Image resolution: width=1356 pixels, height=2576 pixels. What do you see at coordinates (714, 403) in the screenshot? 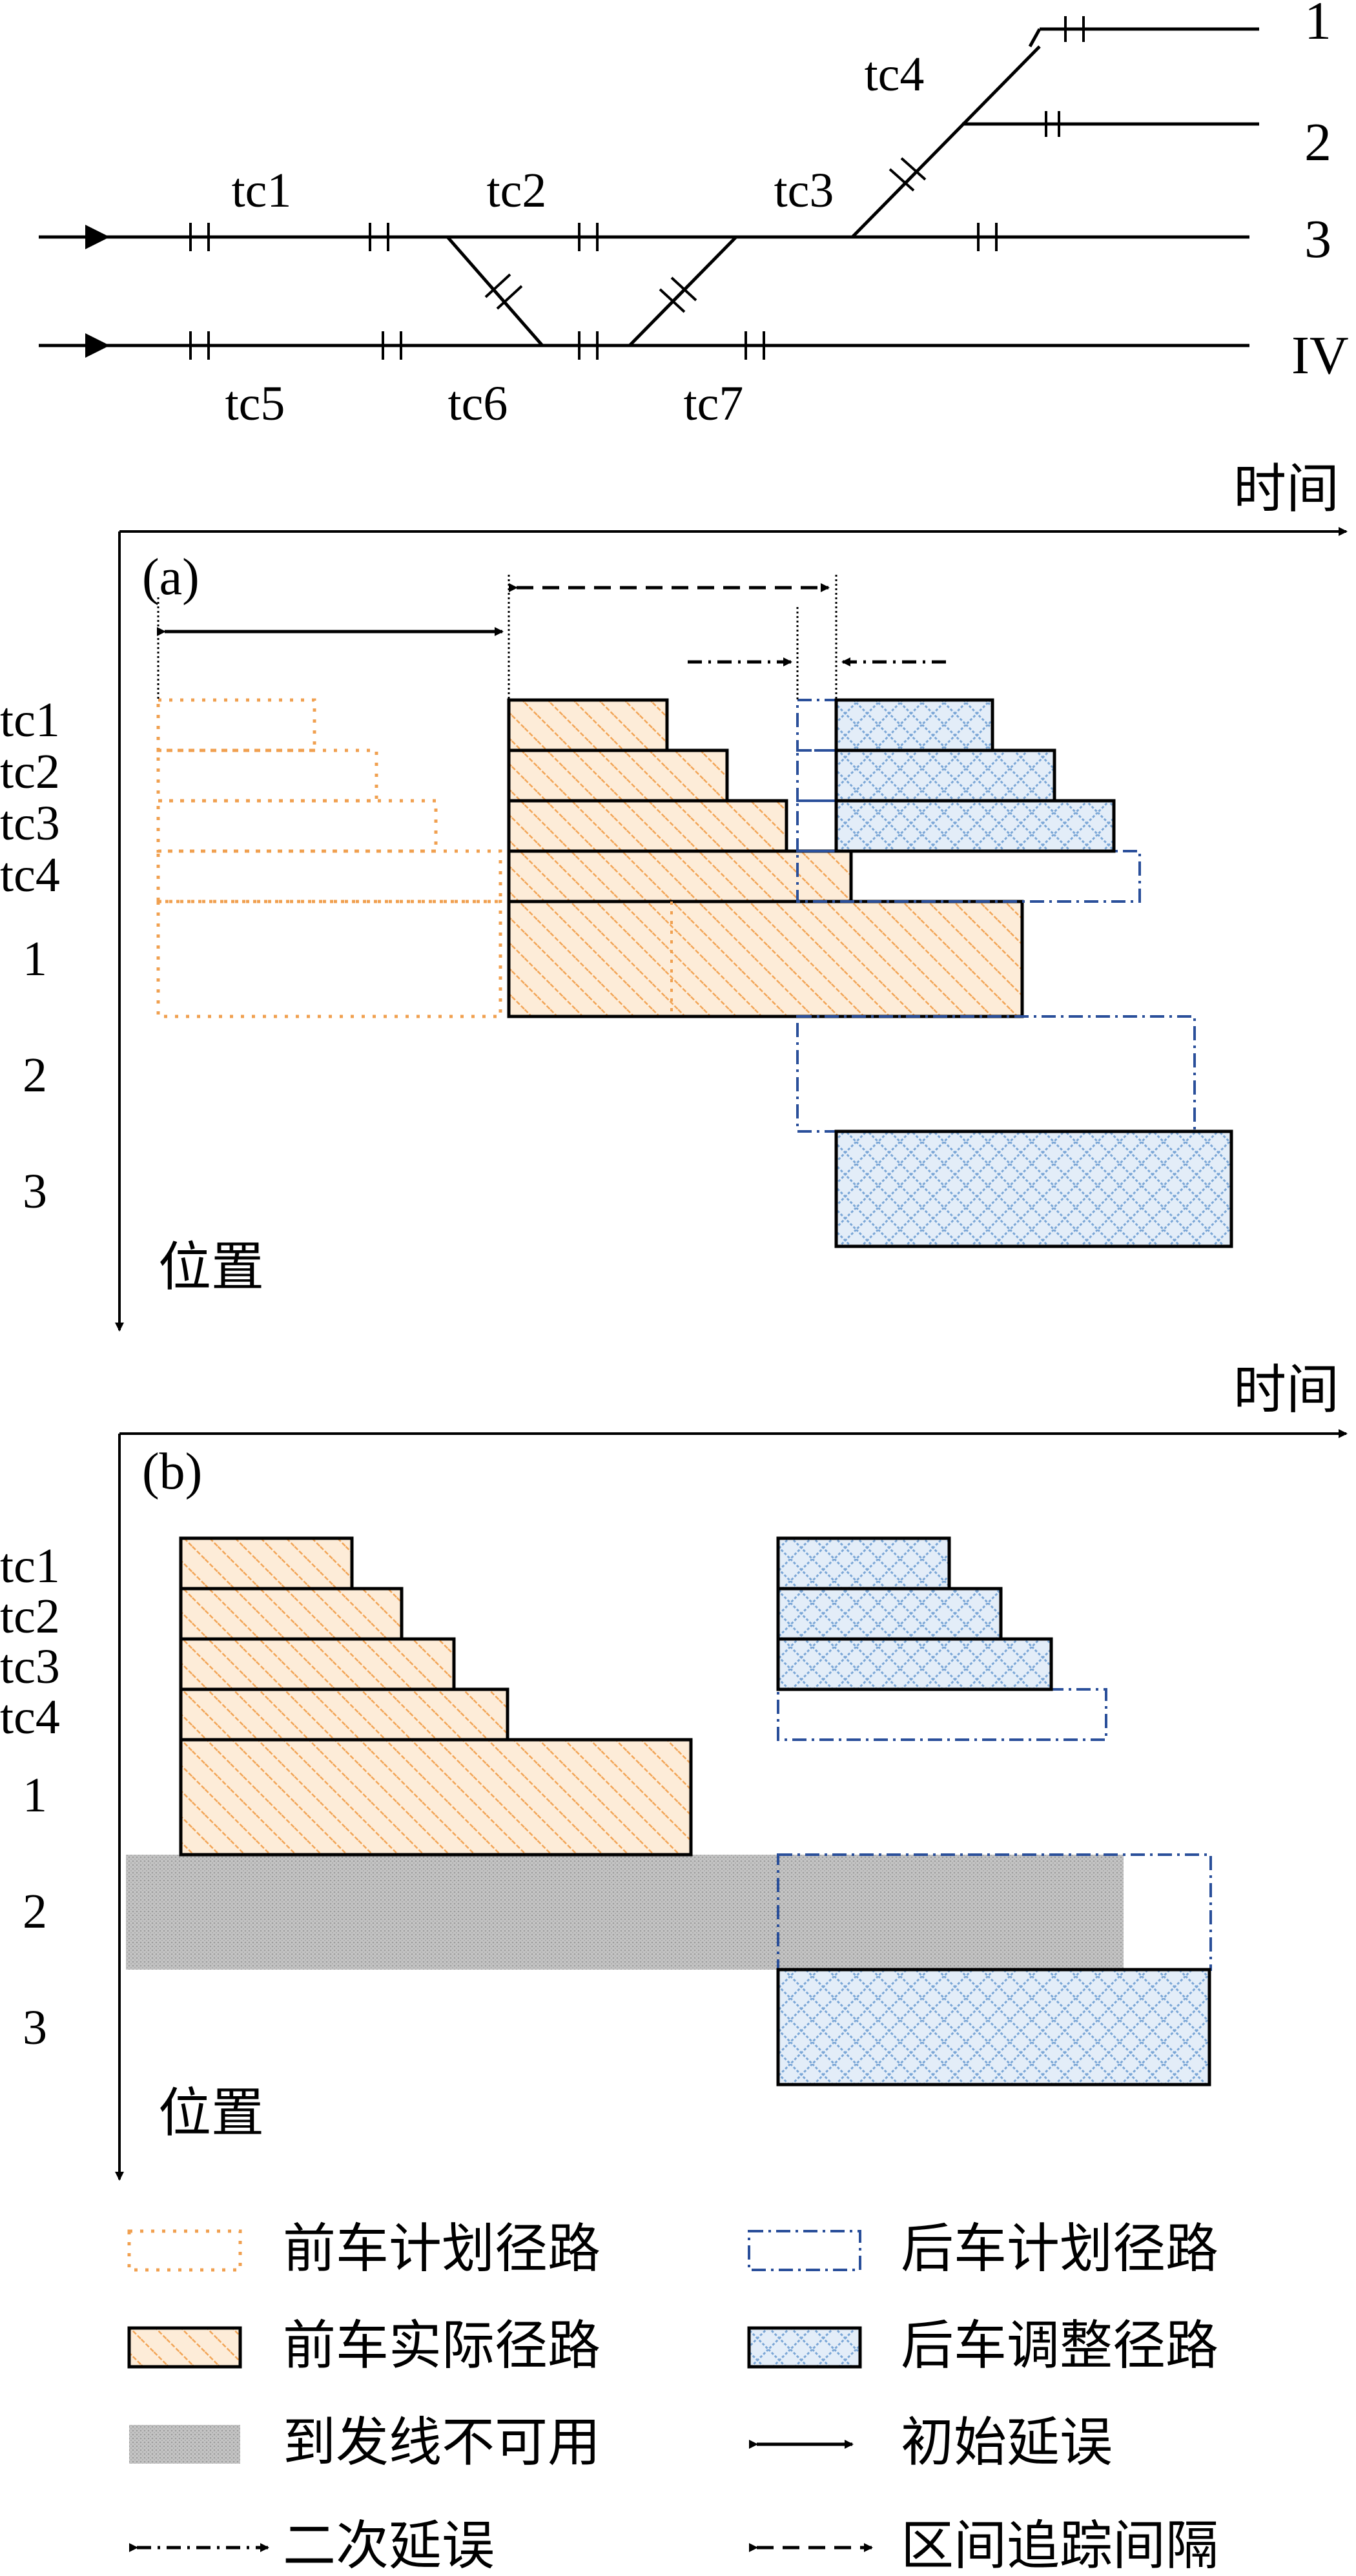
I see `track-circuit-label: tc7` at bounding box center [714, 403].